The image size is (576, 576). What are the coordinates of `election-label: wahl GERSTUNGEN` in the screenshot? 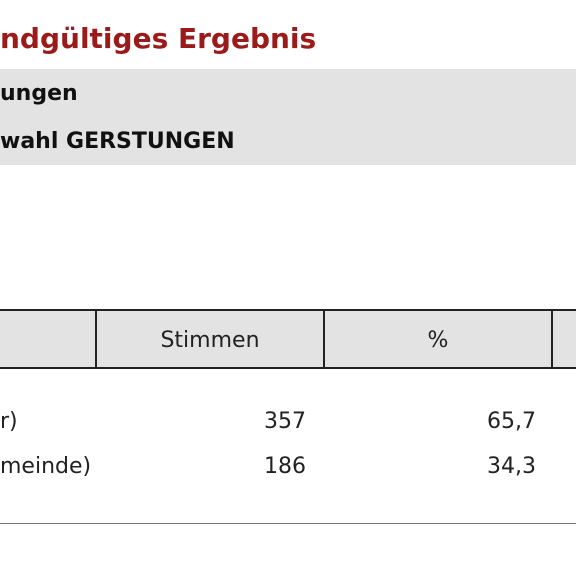 It's located at (117, 141).